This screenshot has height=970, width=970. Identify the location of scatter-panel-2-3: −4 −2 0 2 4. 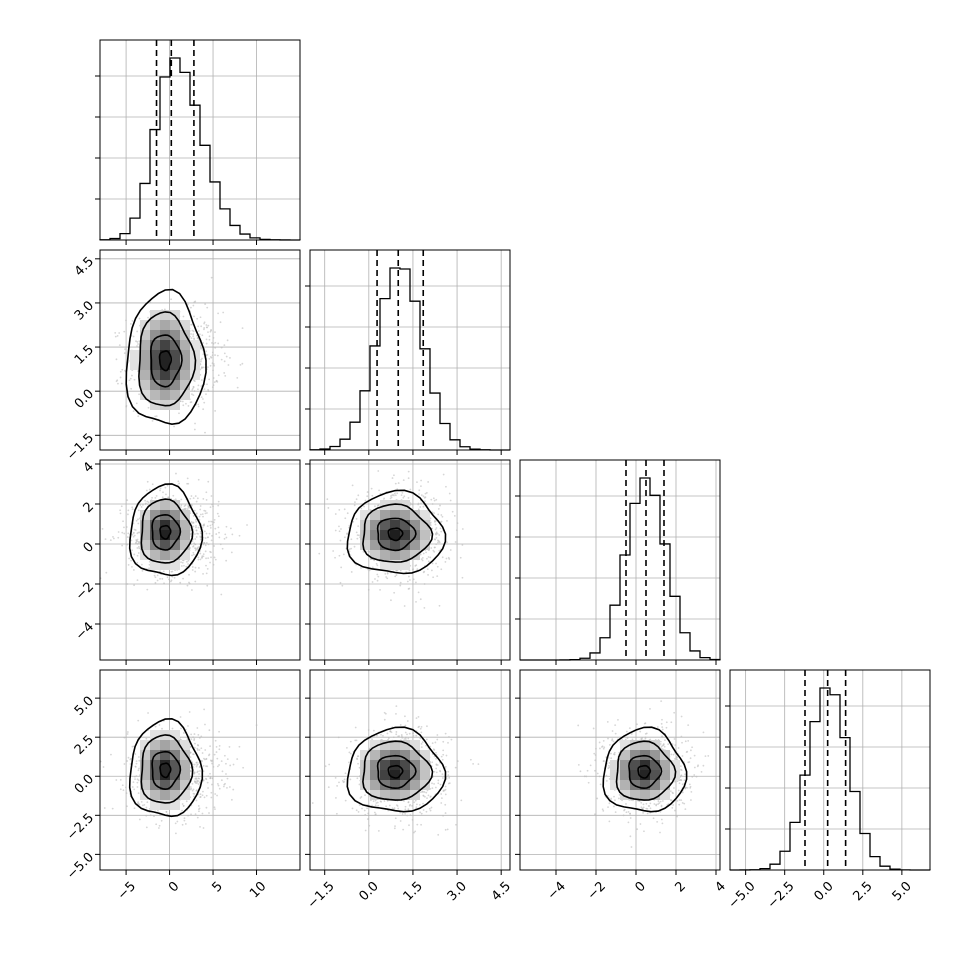
(622, 786).